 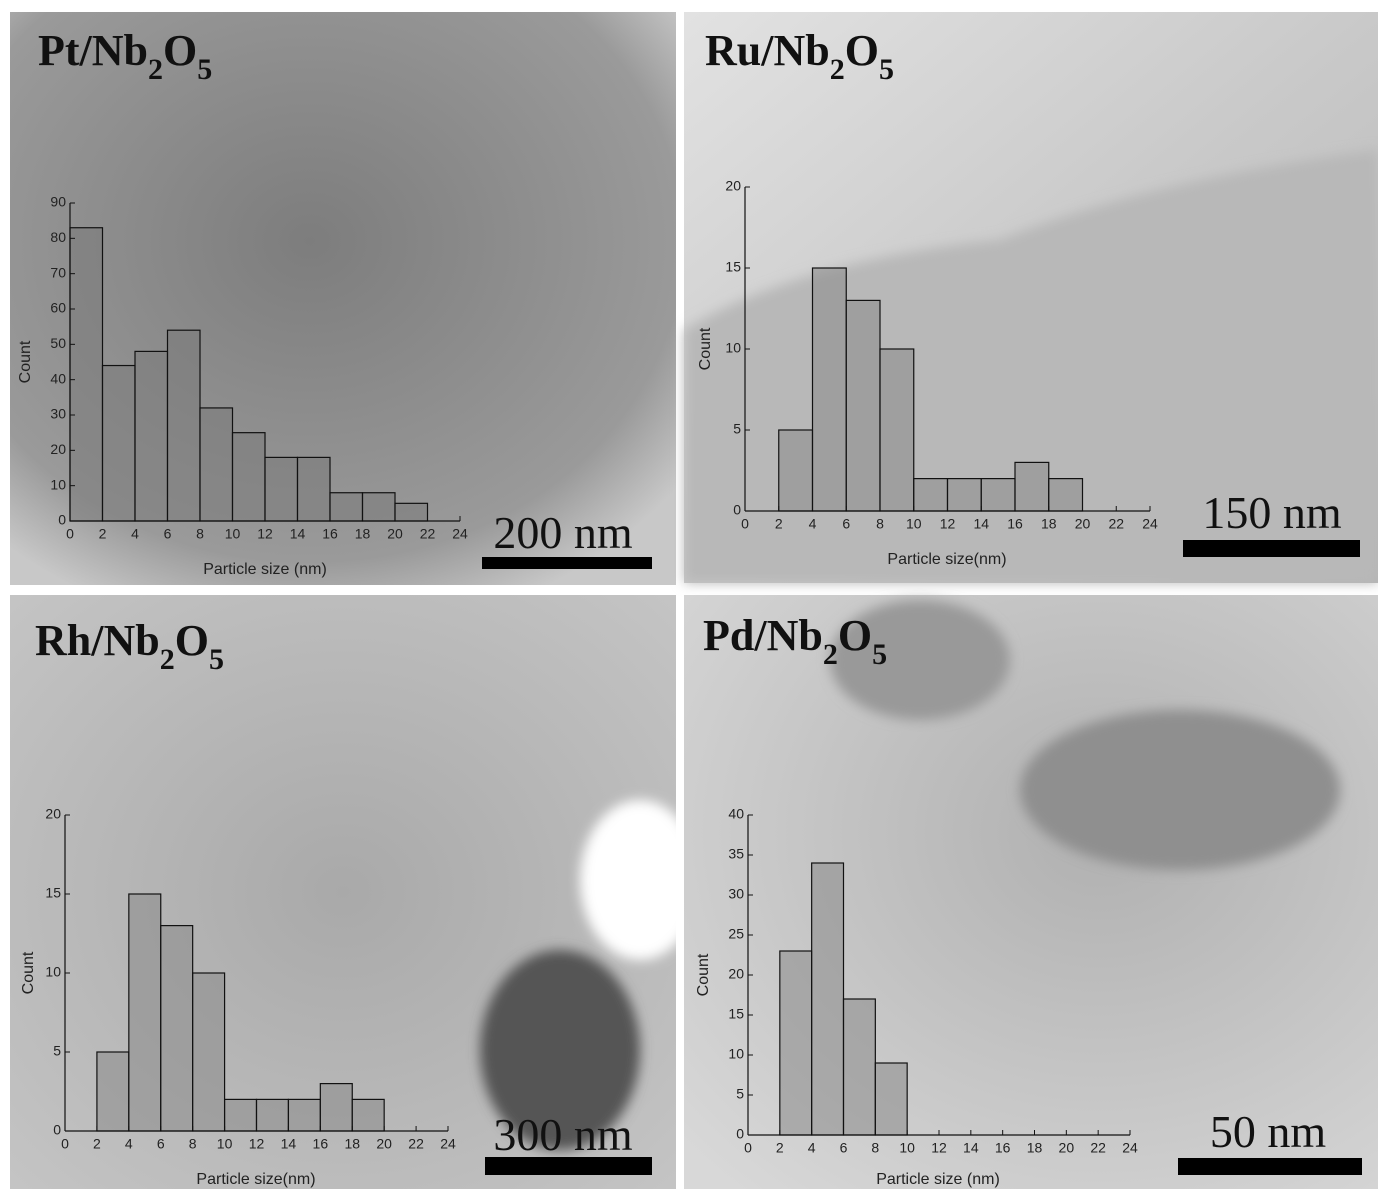 I want to click on chart-title: Pt/Nb2O5, so click(x=125, y=56).